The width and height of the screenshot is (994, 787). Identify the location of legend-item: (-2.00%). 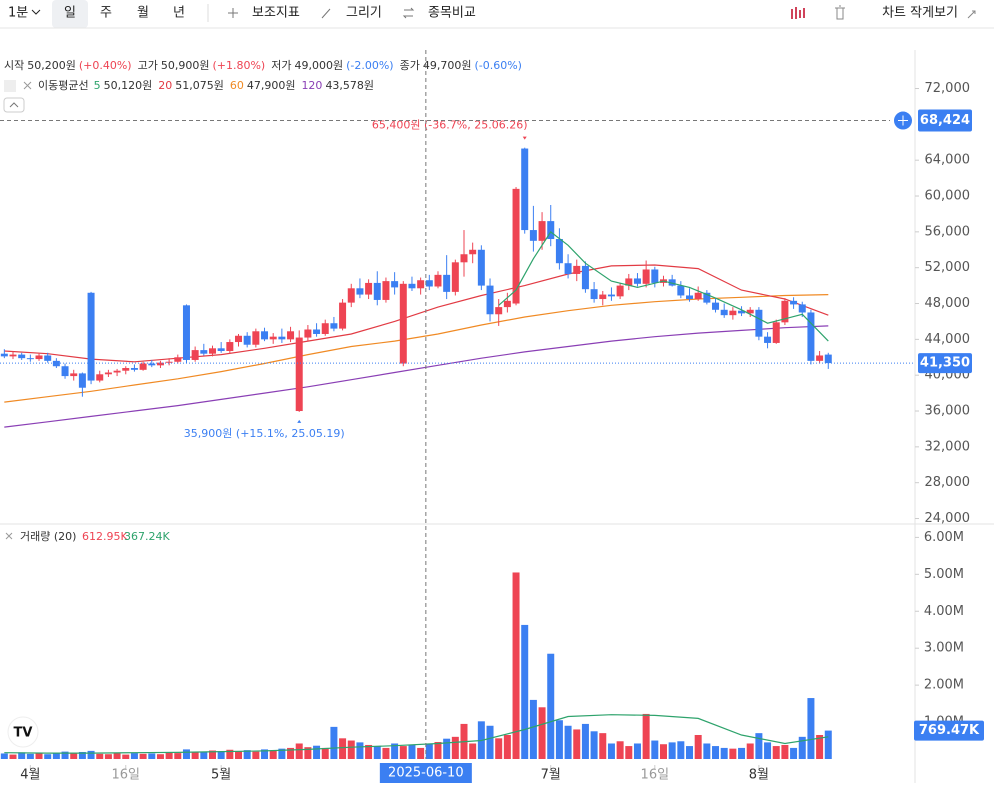
(370, 65).